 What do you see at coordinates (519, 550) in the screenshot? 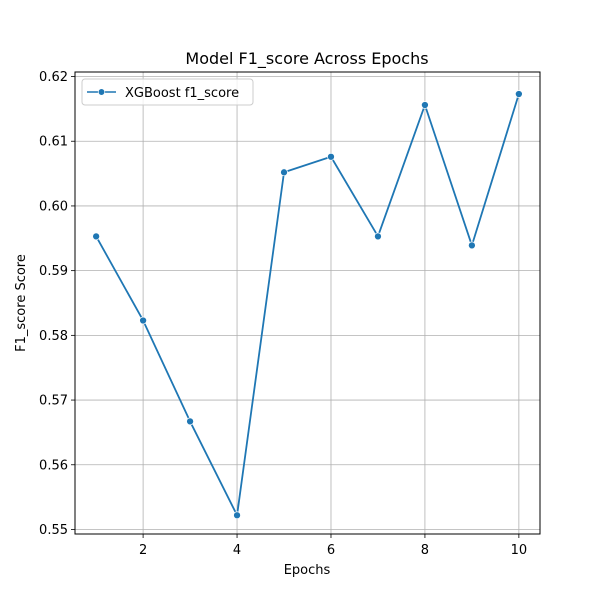
I see `x-tick-label: 10` at bounding box center [519, 550].